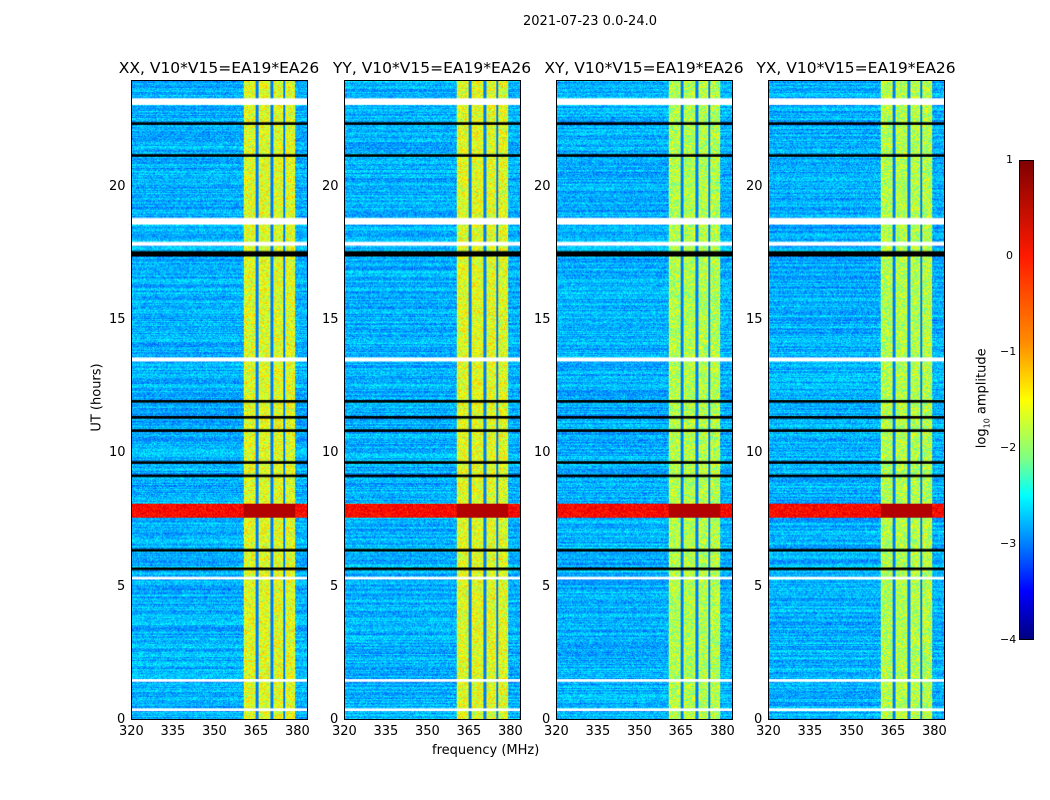  What do you see at coordinates (590, 21) in the screenshot?
I see `figure-title: 2021-07-23 0.0-24.0` at bounding box center [590, 21].